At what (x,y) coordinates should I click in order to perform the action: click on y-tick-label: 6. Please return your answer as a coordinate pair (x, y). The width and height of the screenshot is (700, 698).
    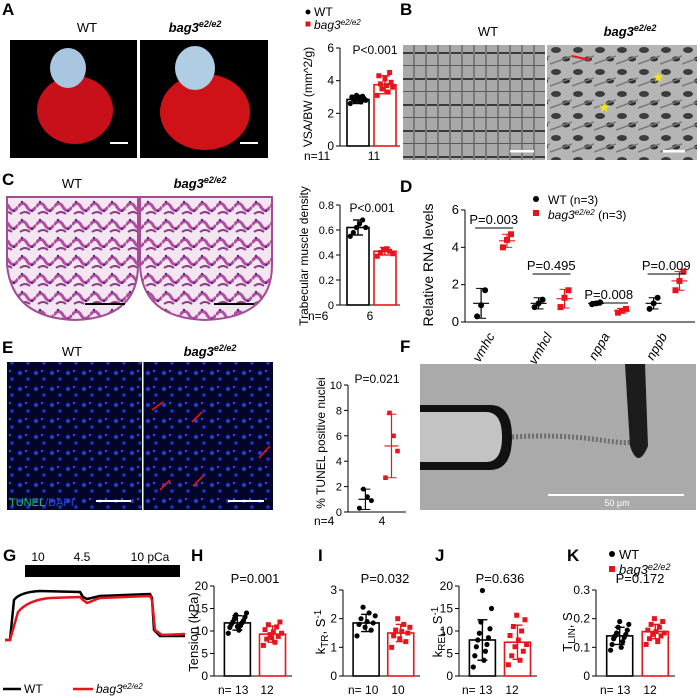
    Looking at the image, I should click on (339, 437).